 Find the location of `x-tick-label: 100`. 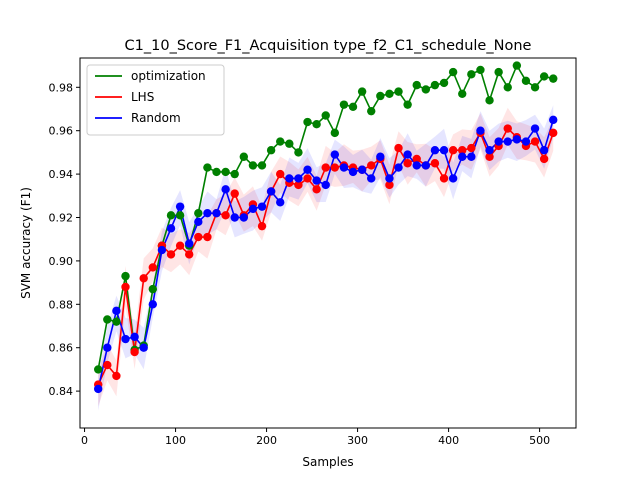

x-tick-label: 100 is located at coordinates (175, 440).